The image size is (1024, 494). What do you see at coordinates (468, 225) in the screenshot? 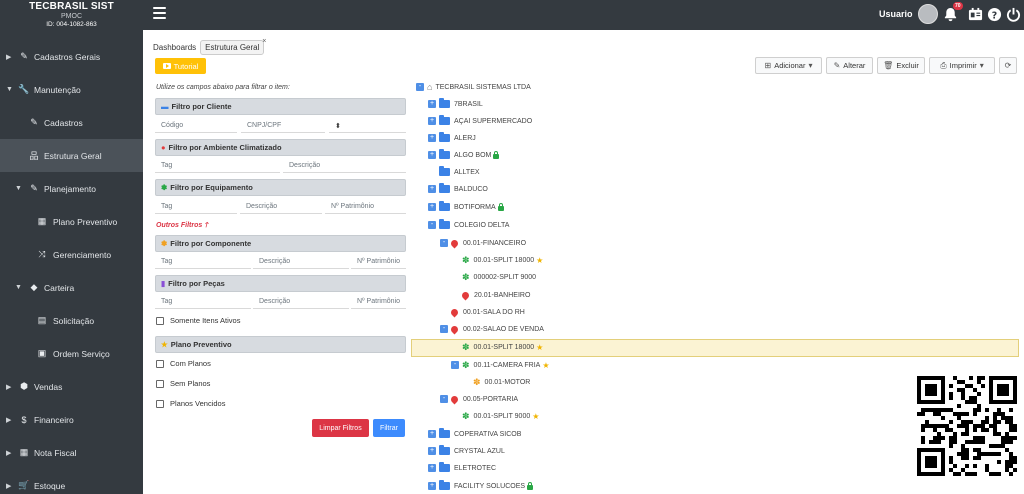
I see `tree-node: - COLEGIO DELTA` at bounding box center [468, 225].